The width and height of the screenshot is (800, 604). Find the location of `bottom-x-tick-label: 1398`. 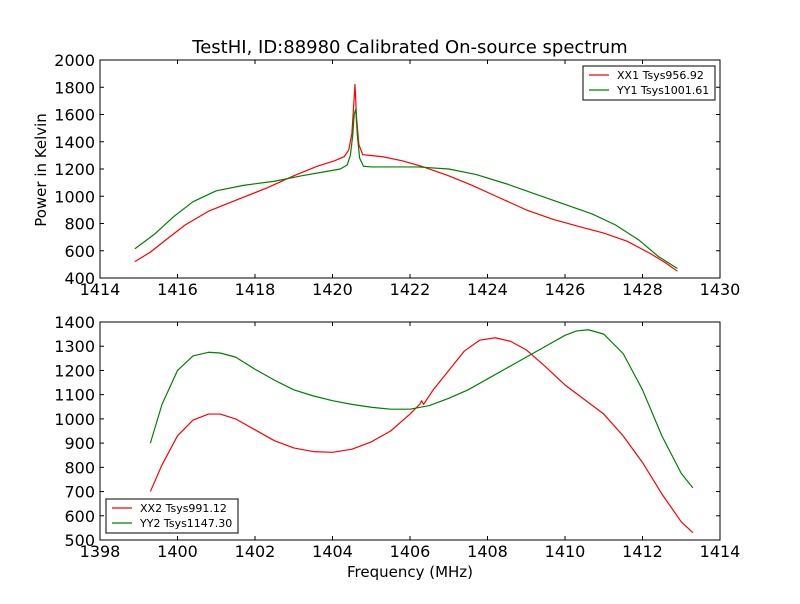

bottom-x-tick-label: 1398 is located at coordinates (100, 551).